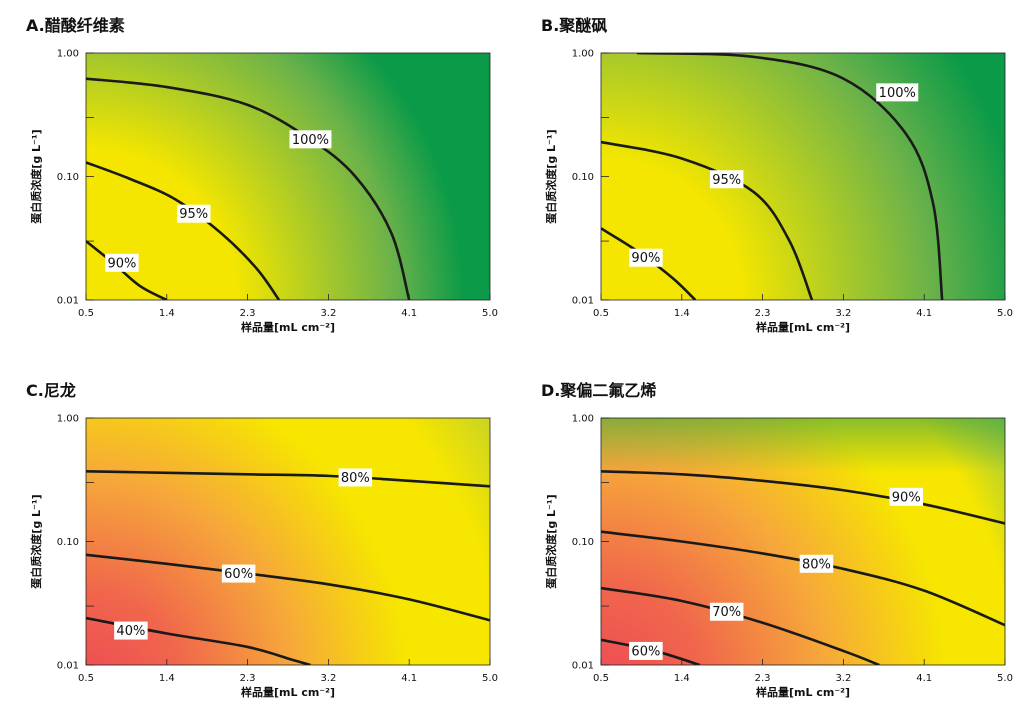 This screenshot has height=720, width=1029. I want to click on chart-title: A.醋酸纤维素, so click(75, 25).